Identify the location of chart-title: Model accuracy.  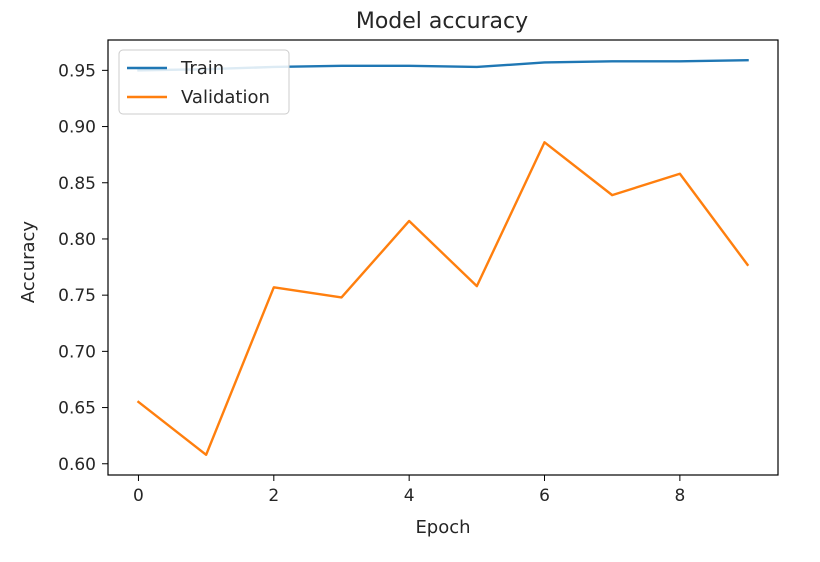
(442, 21).